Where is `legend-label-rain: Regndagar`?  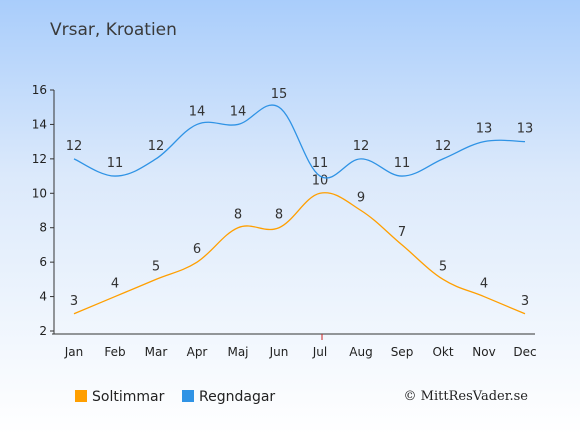 legend-label-rain: Regndagar is located at coordinates (237, 397).